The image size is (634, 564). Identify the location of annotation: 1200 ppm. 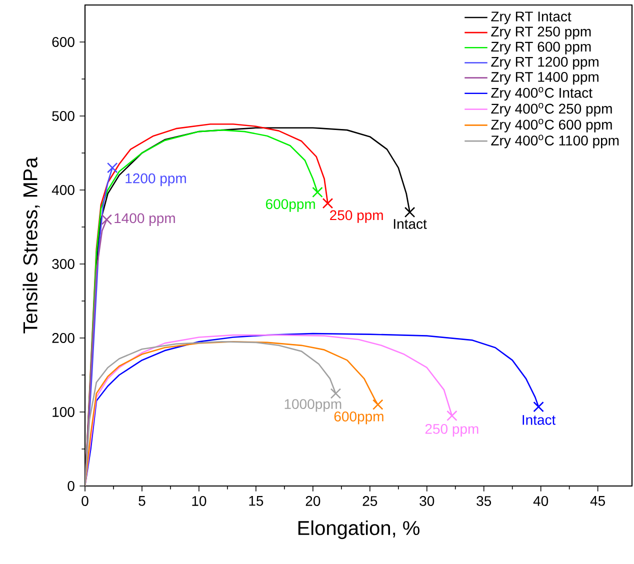
(156, 179).